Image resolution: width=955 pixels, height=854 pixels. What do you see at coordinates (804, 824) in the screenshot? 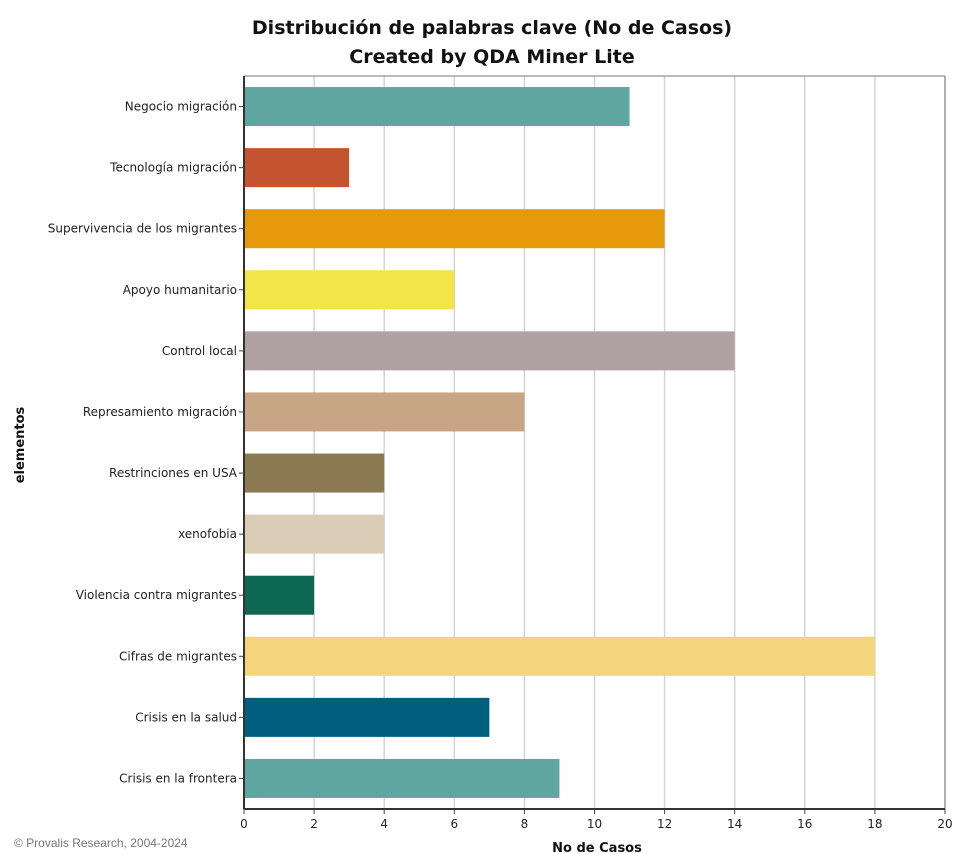
I see `x-tick-label: 16` at bounding box center [804, 824].